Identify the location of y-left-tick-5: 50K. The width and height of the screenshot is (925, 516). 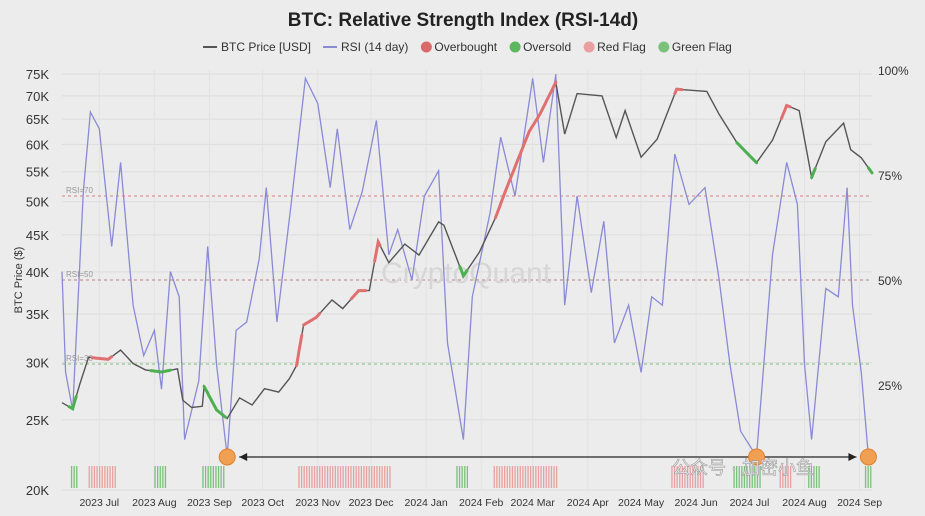
(37, 202).